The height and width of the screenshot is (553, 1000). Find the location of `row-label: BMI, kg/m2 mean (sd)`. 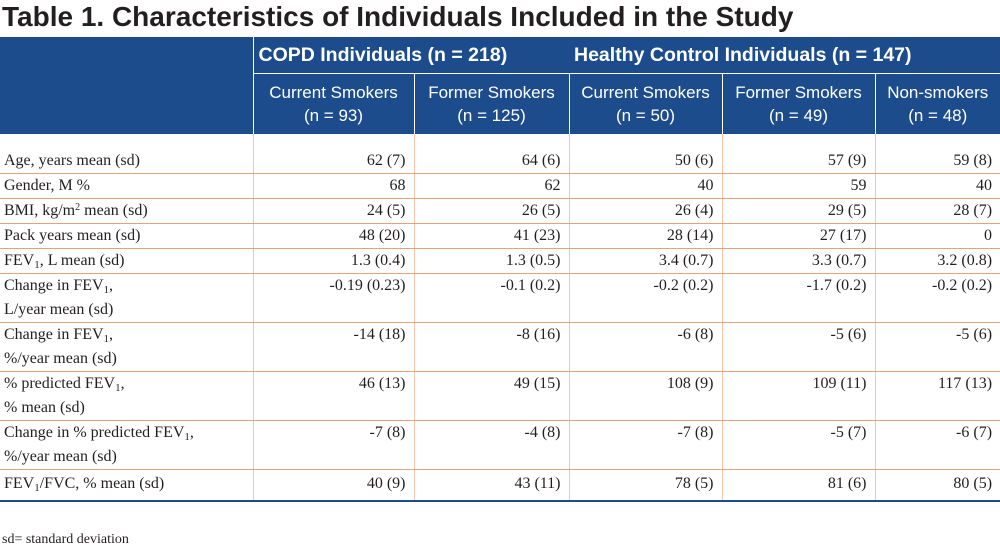

row-label: BMI, kg/m2 mean (sd) is located at coordinates (126, 211).